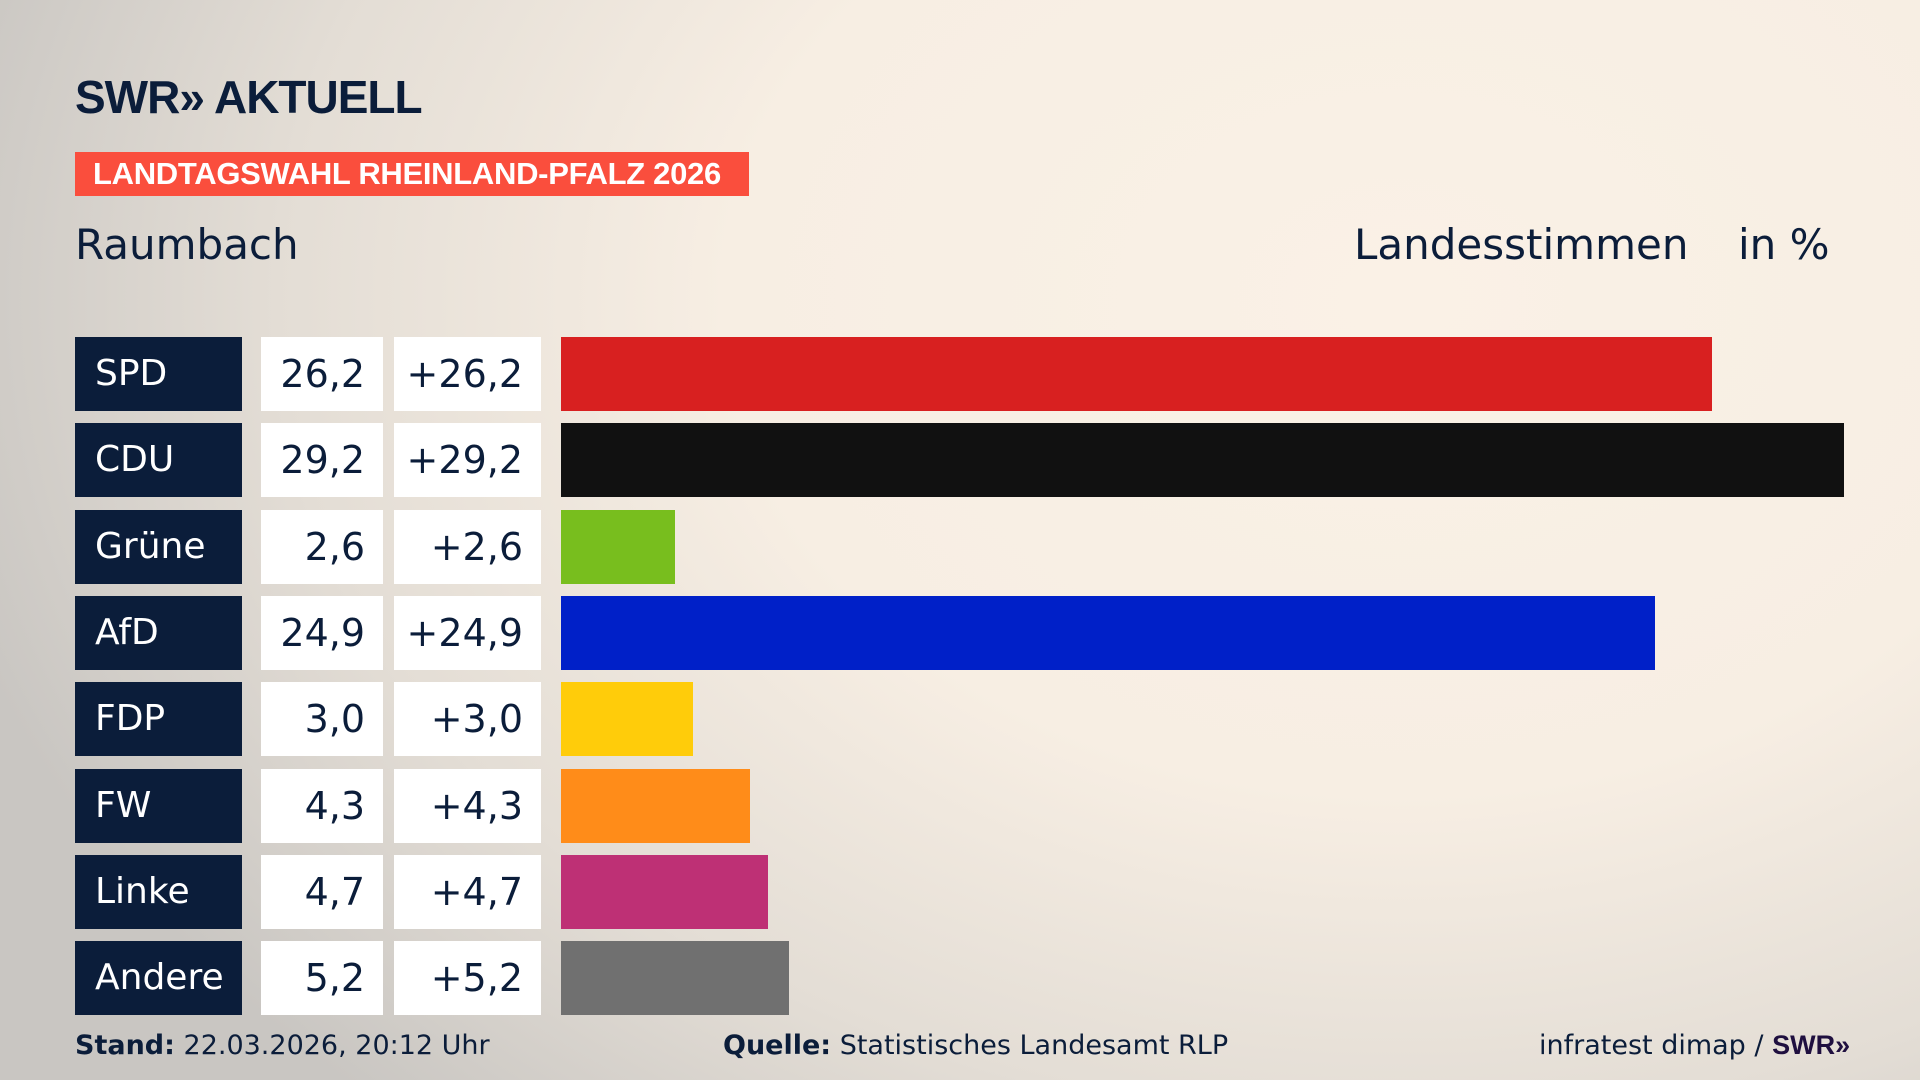 This screenshot has height=1080, width=1920. I want to click on party-value: 26,2, so click(322, 374).